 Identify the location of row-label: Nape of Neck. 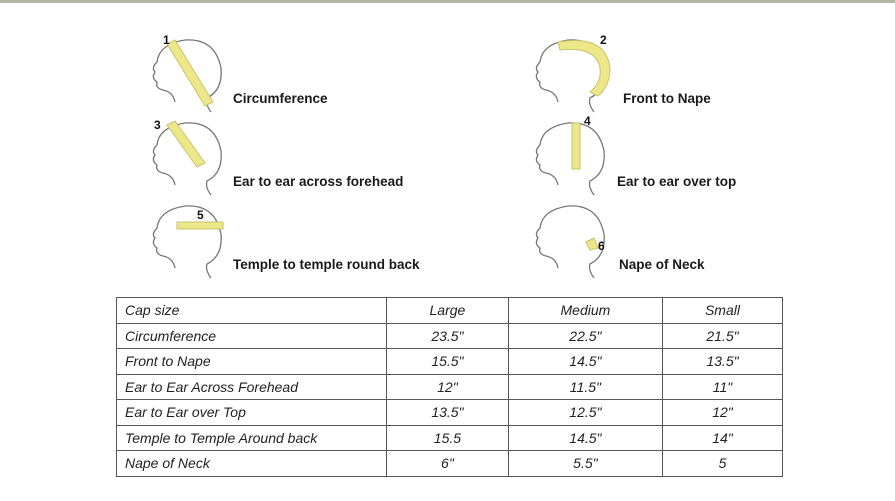
(251, 463).